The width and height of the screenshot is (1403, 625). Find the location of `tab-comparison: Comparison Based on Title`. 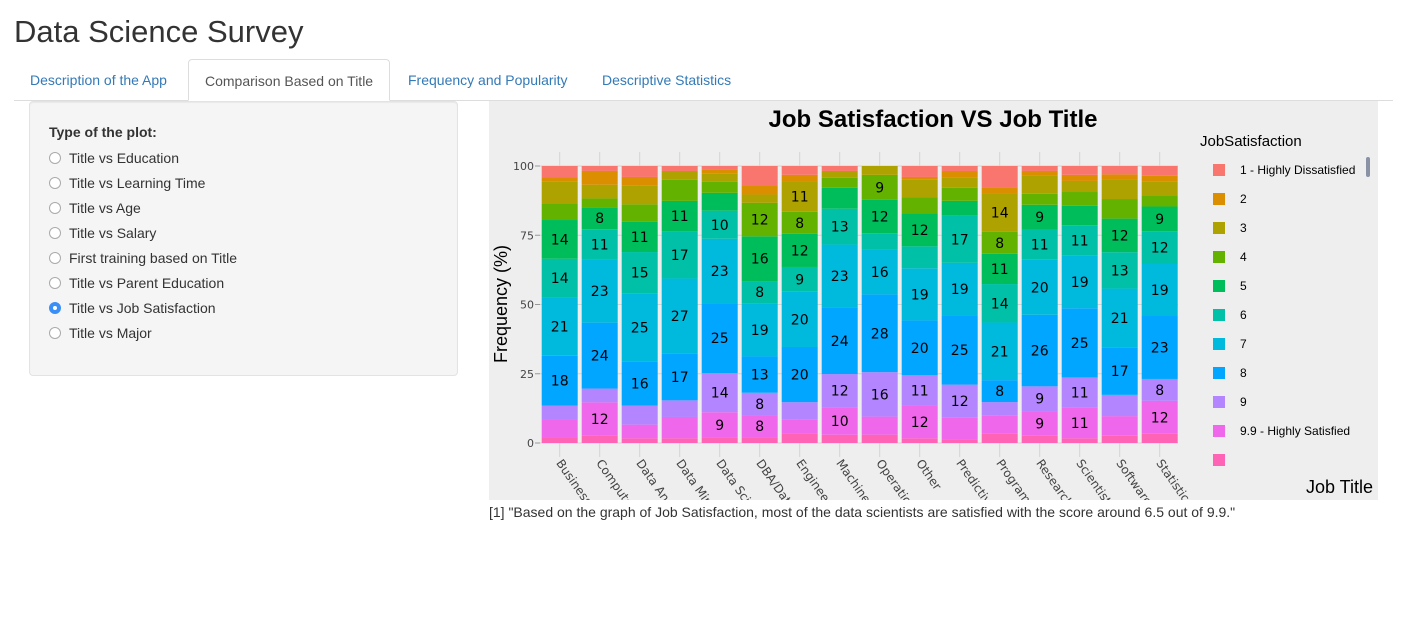

tab-comparison: Comparison Based on Title is located at coordinates (289, 80).